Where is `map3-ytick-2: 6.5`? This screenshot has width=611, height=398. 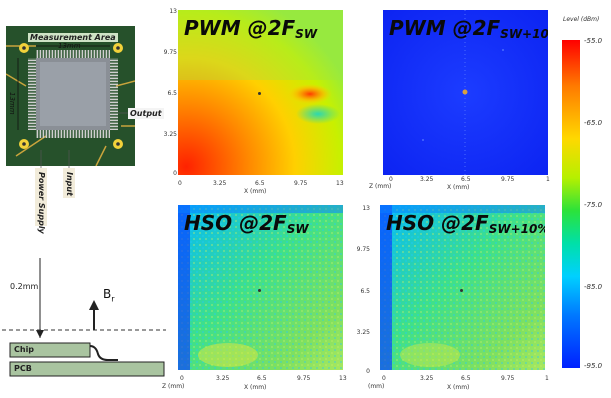
map3-ytick-2: 6.5 is located at coordinates (365, 291).